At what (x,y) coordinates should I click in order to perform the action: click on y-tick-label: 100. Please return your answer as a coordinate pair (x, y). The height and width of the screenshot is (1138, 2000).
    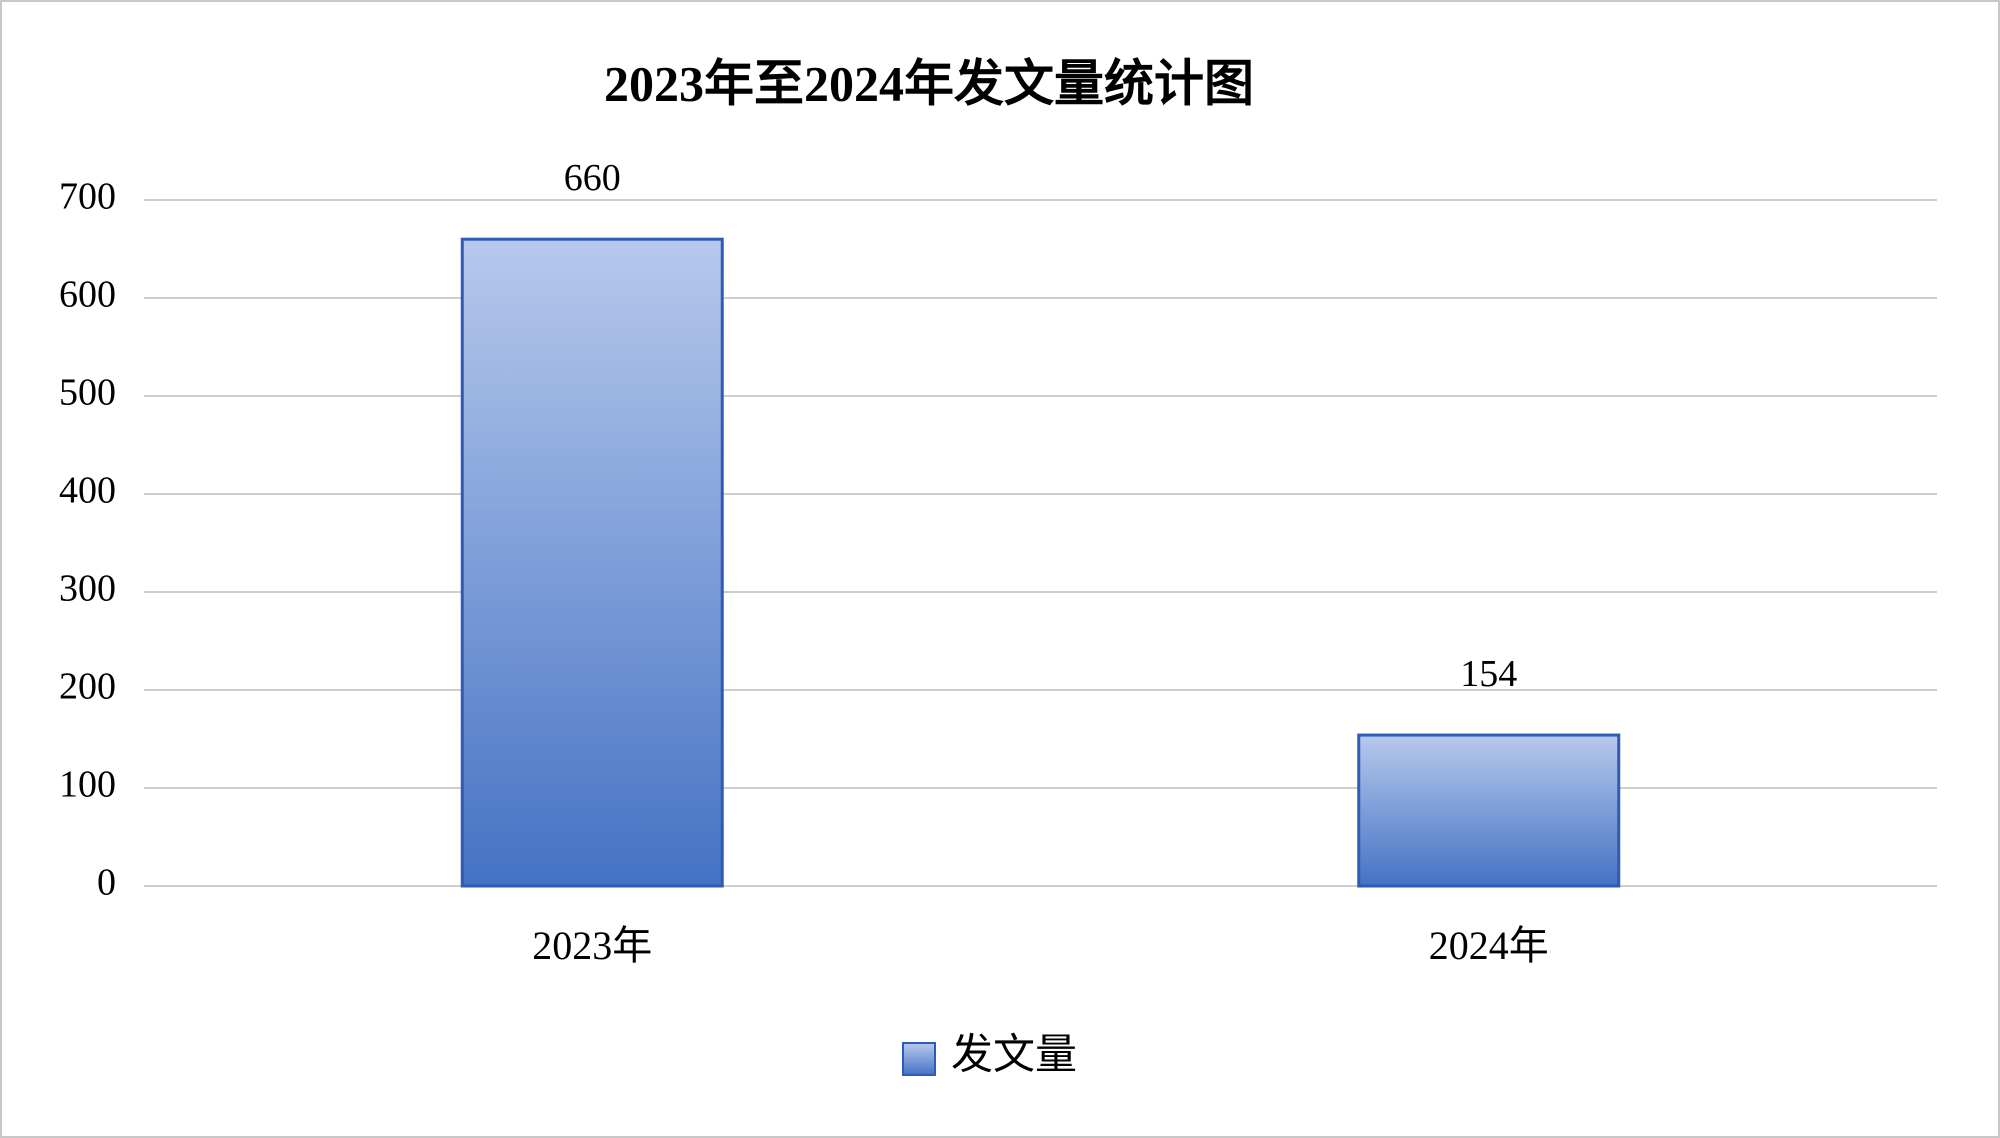
    Looking at the image, I should click on (87, 785).